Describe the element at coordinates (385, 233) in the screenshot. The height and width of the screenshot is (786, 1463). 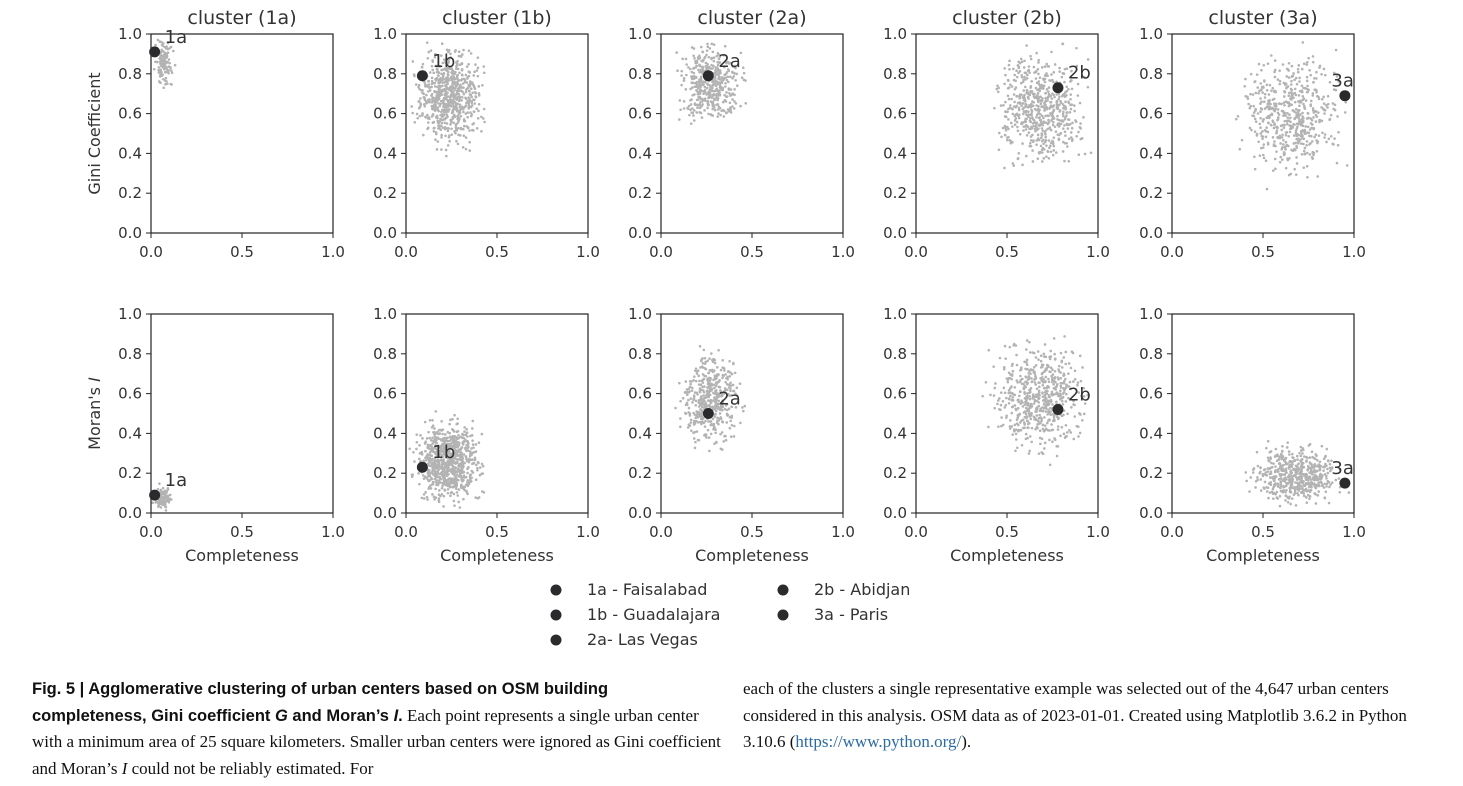
I see `y-tick-label: 0.0` at that location.